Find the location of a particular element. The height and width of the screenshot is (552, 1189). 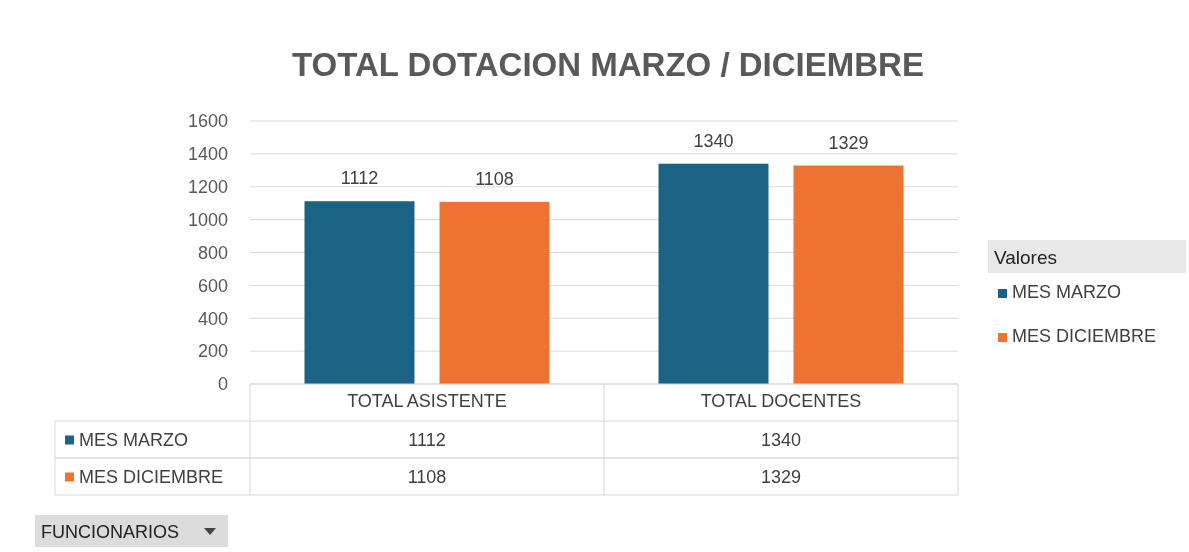

legend-title: Valores is located at coordinates (1026, 257).